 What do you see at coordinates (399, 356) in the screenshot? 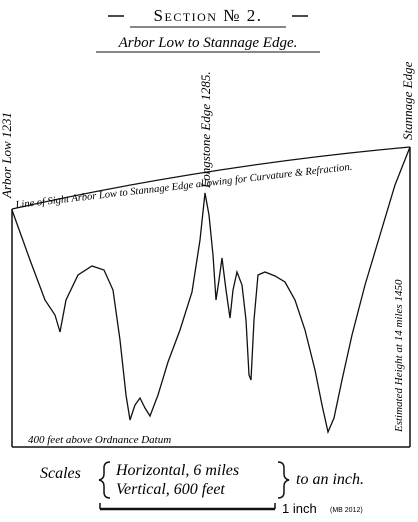
I see `right-height: Estimated Height at 14 miles 1450` at bounding box center [399, 356].